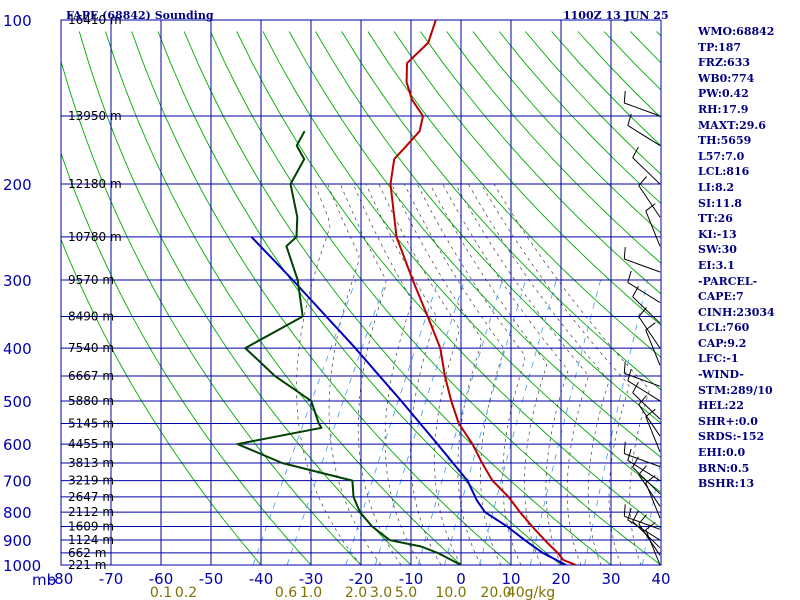 Image resolution: width=800 pixels, height=600 pixels. I want to click on pressure-tick-label: 100, so click(17, 21).